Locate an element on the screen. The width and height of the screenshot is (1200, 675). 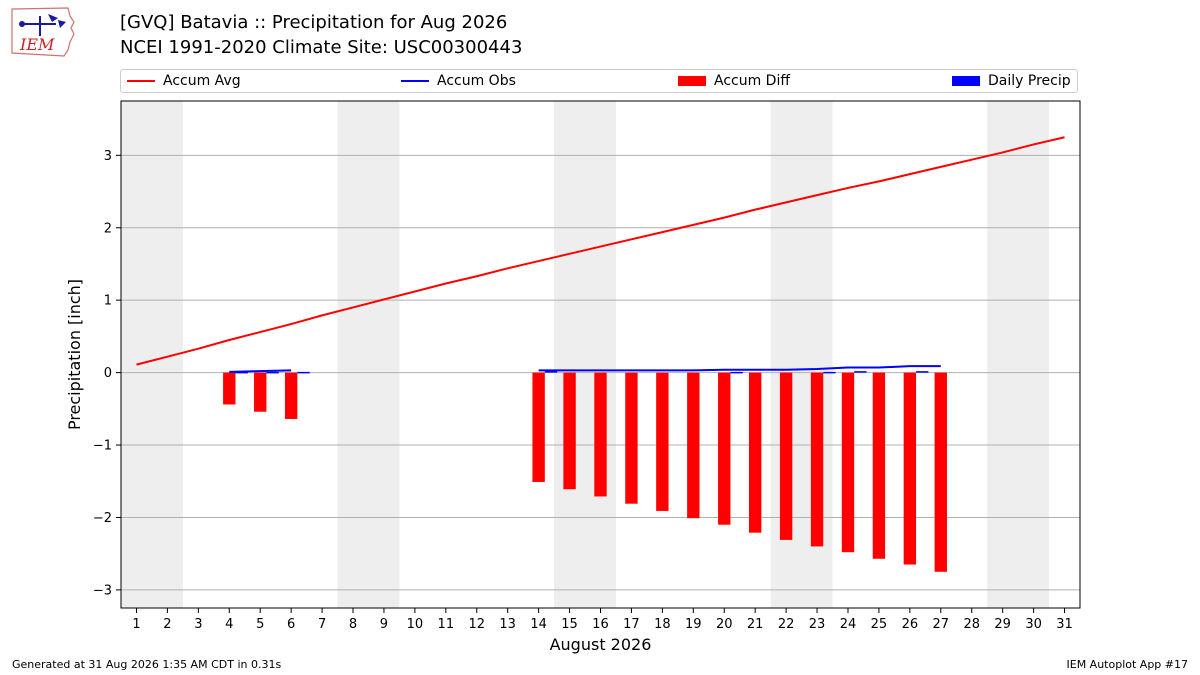
x-tick-label: 7 is located at coordinates (322, 624).